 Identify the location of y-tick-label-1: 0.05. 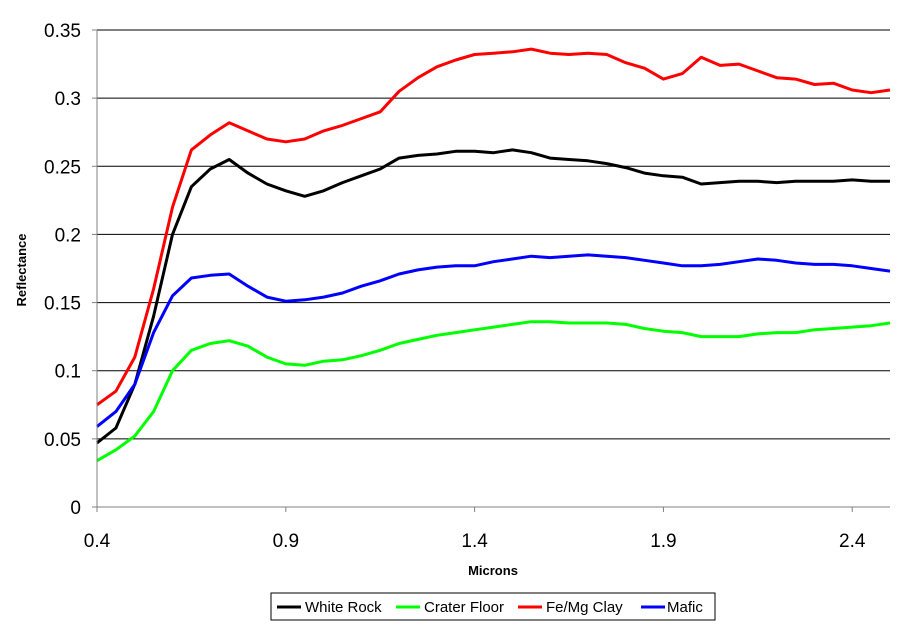
(62, 440).